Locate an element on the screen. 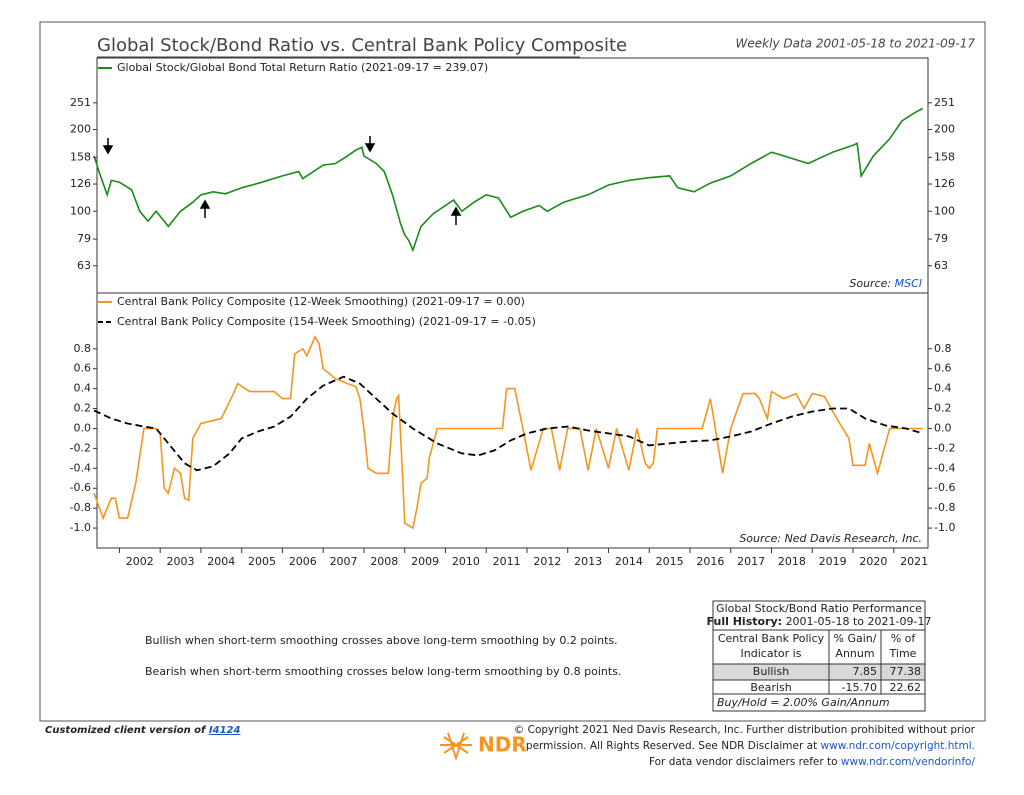  y-tick-label-right: -0.6 is located at coordinates (944, 487).